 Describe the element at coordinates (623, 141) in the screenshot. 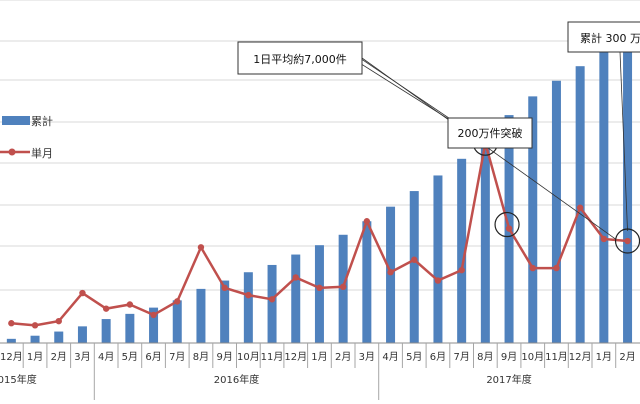

I see `callout-pointer-line` at that location.